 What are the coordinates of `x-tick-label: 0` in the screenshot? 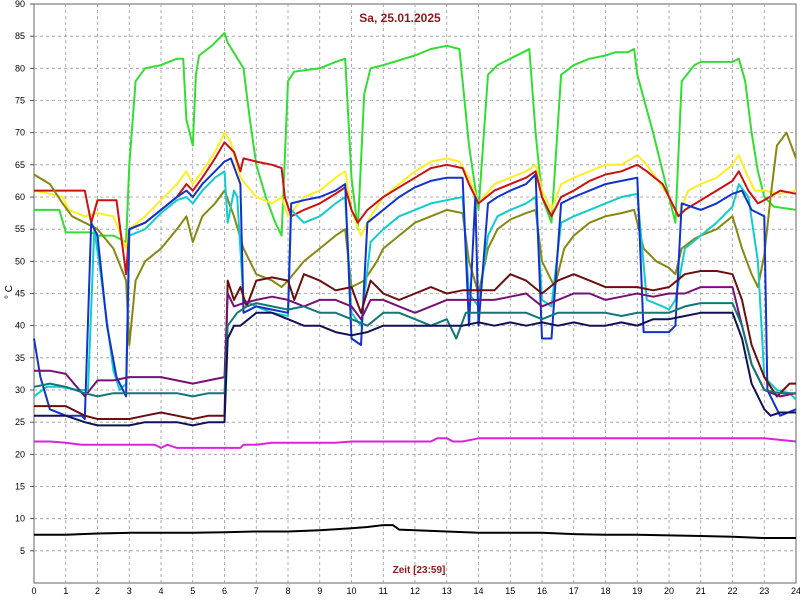 It's located at (33, 591).